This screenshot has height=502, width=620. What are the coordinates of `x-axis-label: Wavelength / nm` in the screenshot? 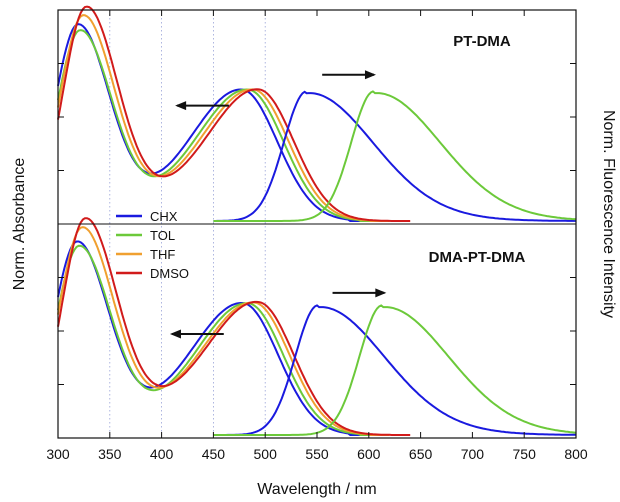 It's located at (316, 489).